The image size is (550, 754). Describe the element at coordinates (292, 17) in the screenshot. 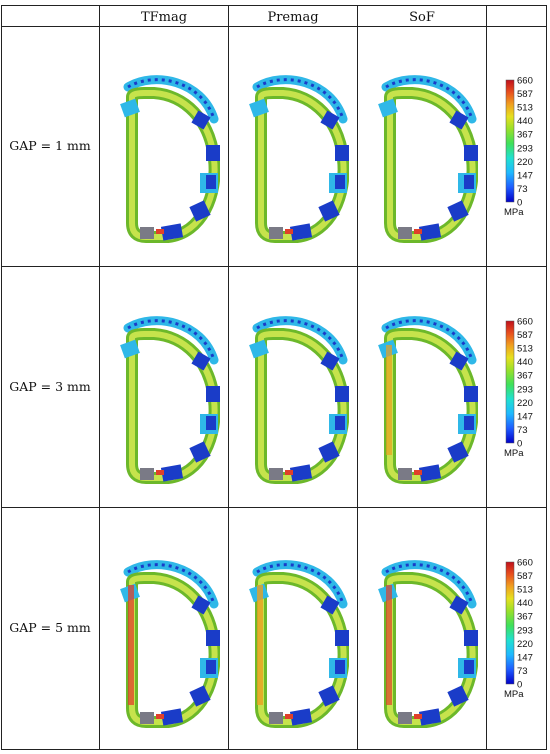

I see `column-header-premag: Premag` at that location.